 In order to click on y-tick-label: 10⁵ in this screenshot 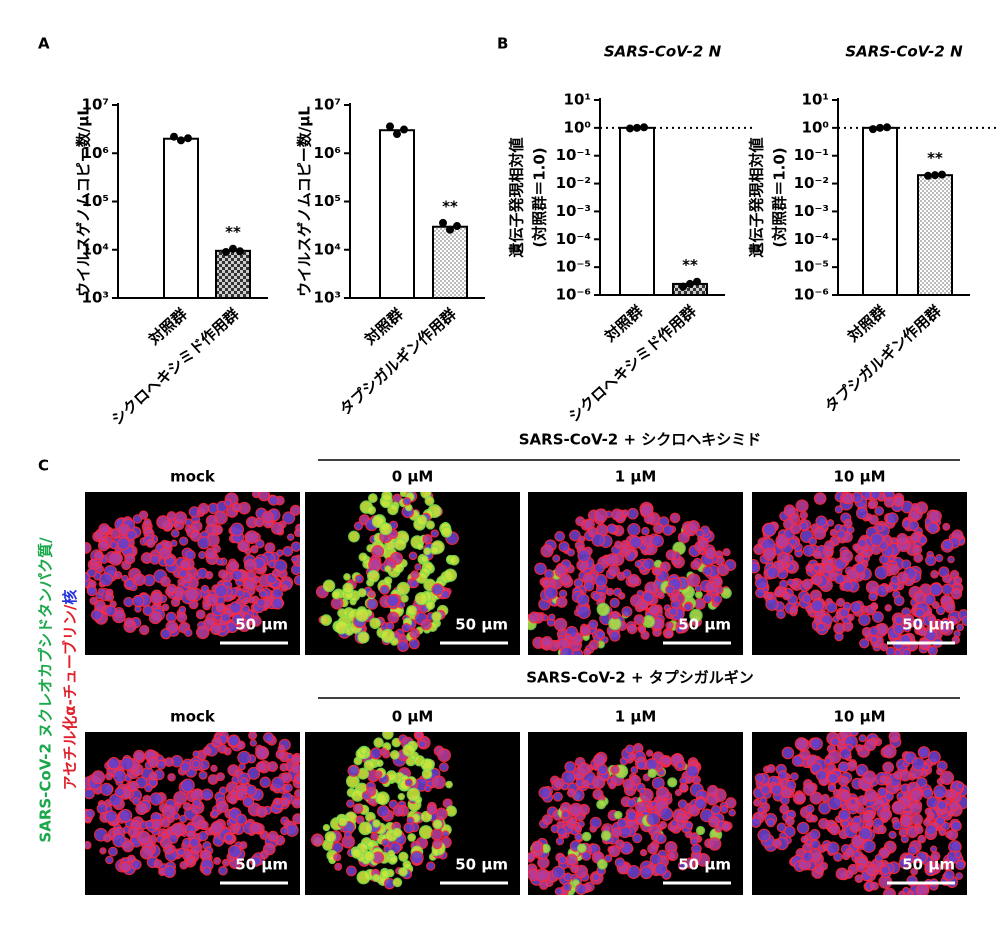, I will do `click(95, 201)`.